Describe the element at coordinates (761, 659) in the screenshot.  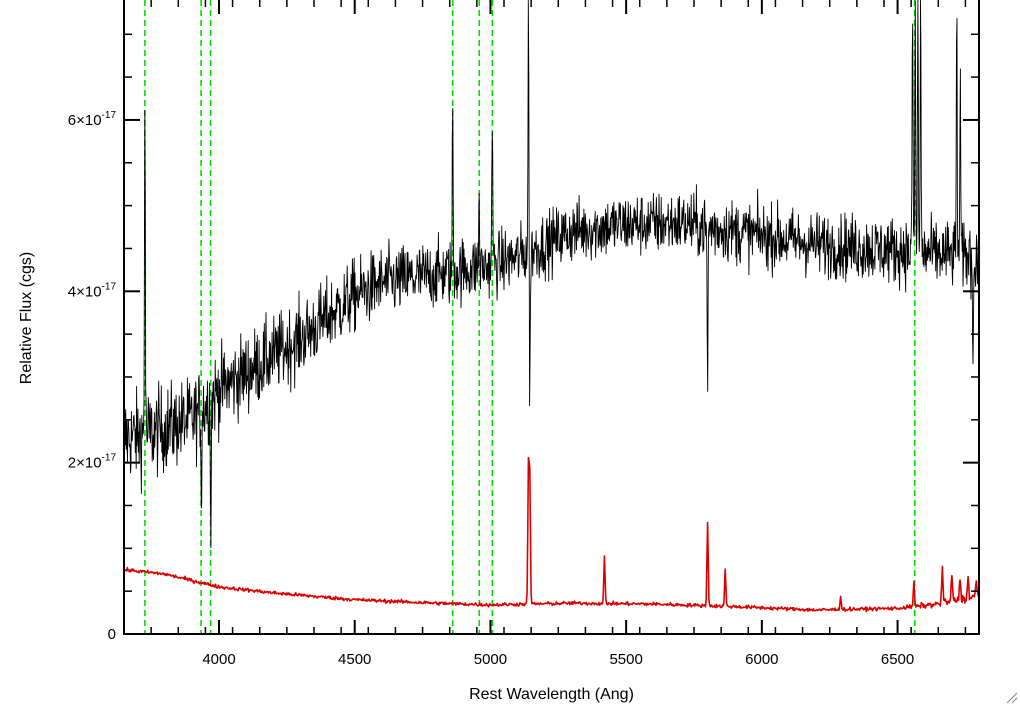
I see `x-tick-label: 6000` at that location.